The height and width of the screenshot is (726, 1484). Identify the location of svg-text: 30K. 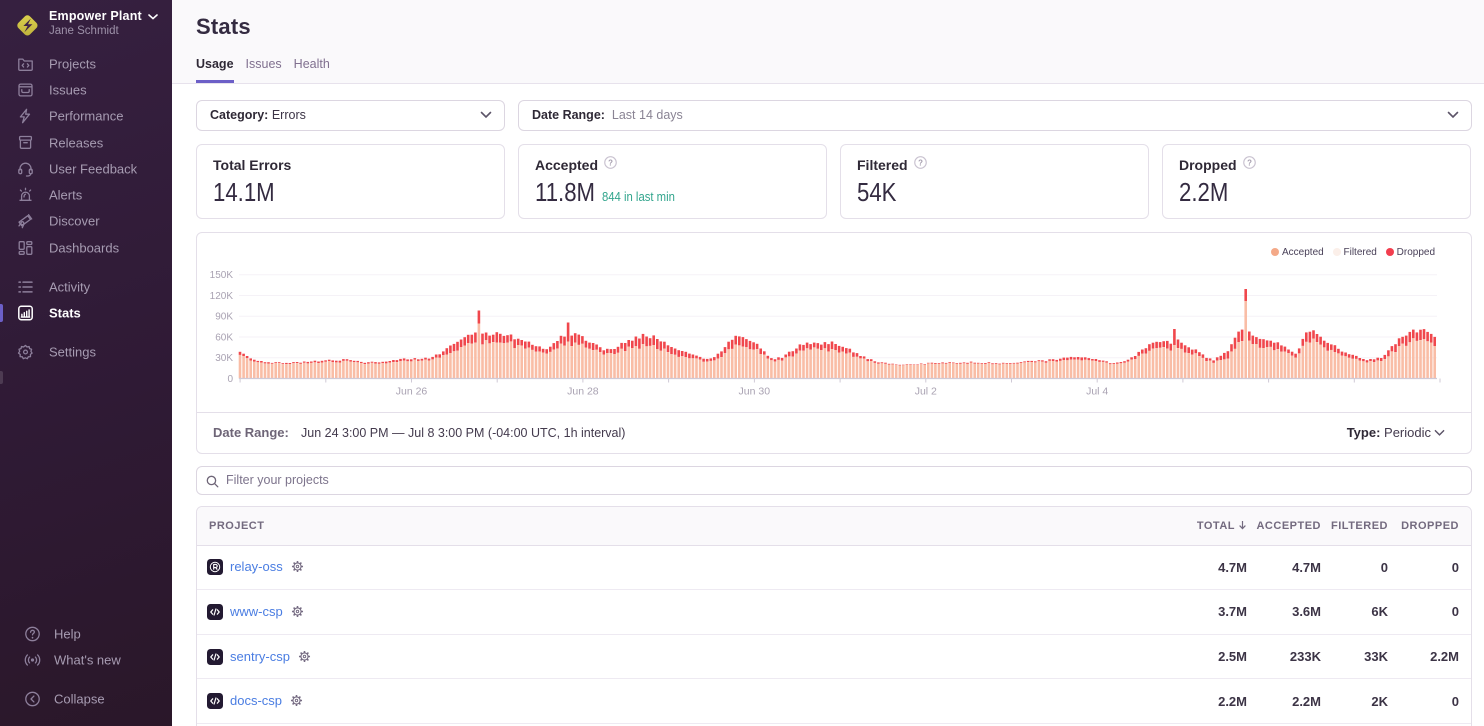
(224, 358).